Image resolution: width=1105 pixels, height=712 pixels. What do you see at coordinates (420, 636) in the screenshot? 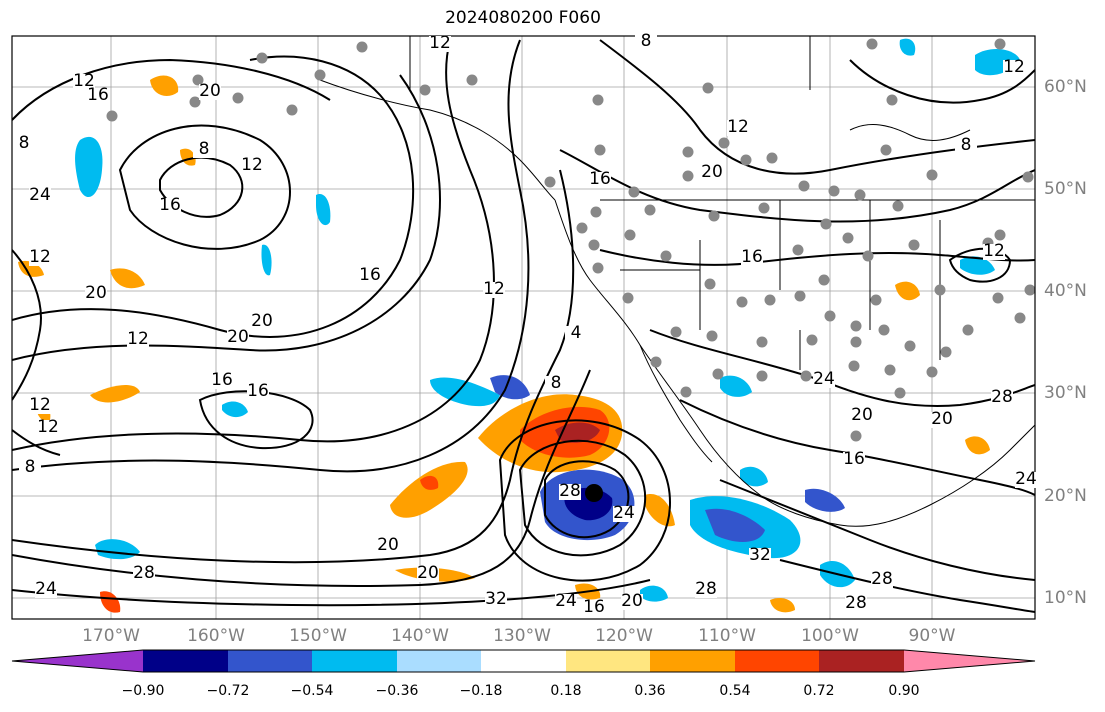
I see `lon-label: 140°W` at bounding box center [420, 636].